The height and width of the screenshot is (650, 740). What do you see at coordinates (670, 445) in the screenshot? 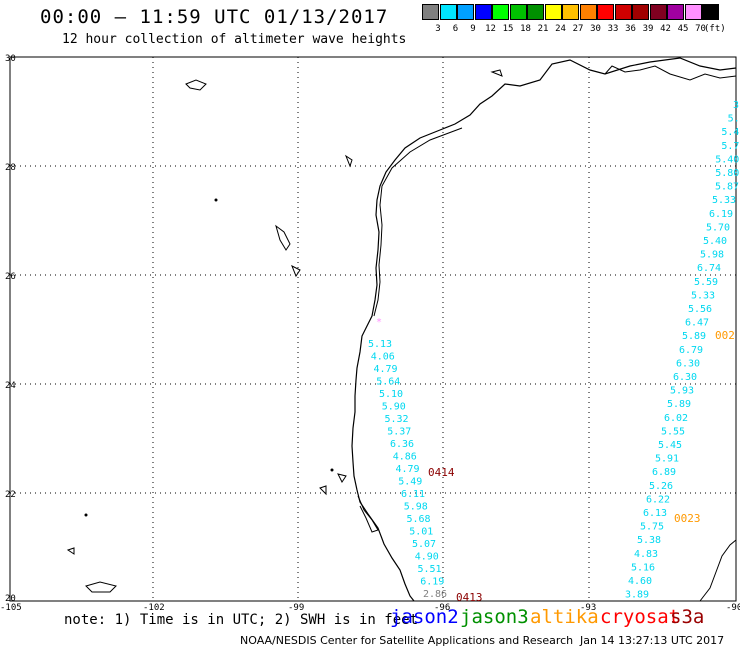
I see `wave-height-value: 5.45` at bounding box center [670, 445].